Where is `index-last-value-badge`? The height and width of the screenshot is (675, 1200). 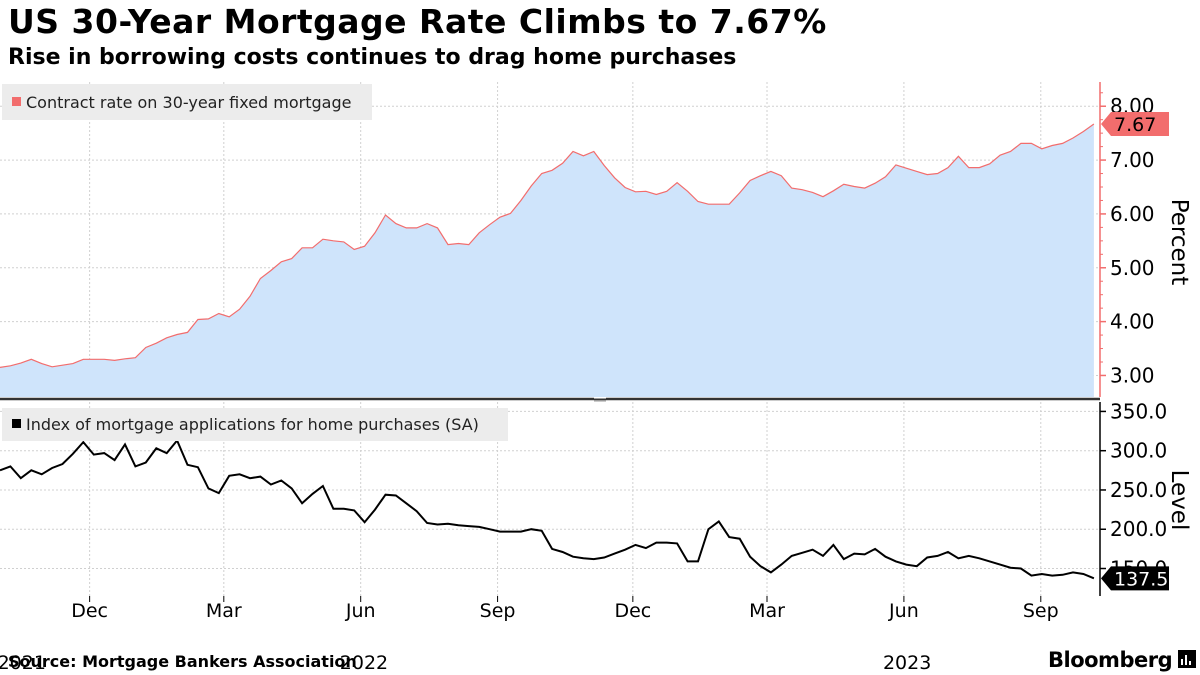
index-last-value-badge is located at coordinates (1135, 578).